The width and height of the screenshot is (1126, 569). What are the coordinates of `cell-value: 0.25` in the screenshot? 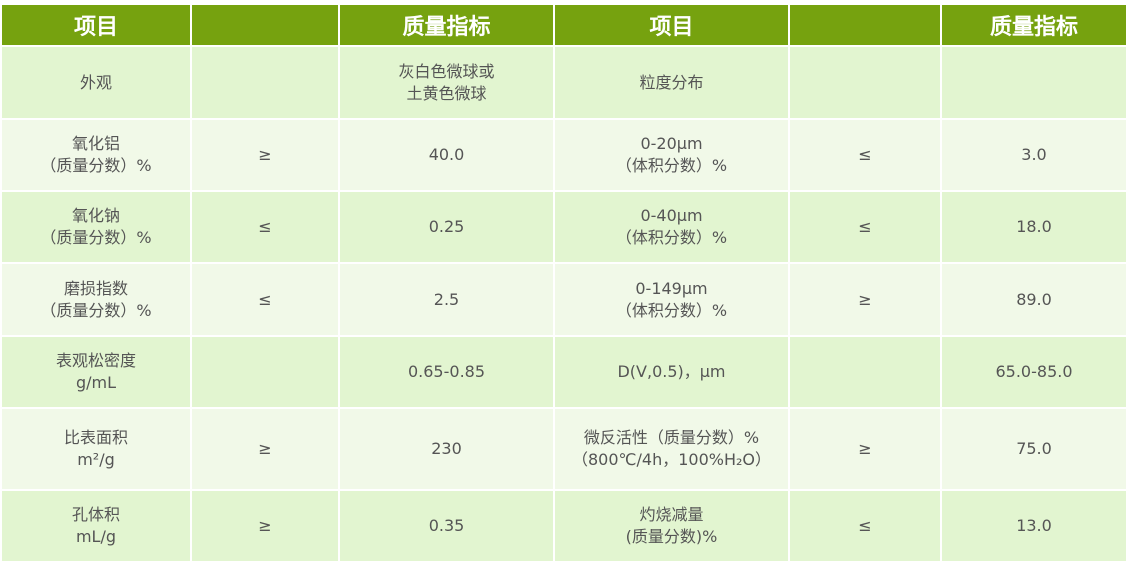 It's located at (446, 227).